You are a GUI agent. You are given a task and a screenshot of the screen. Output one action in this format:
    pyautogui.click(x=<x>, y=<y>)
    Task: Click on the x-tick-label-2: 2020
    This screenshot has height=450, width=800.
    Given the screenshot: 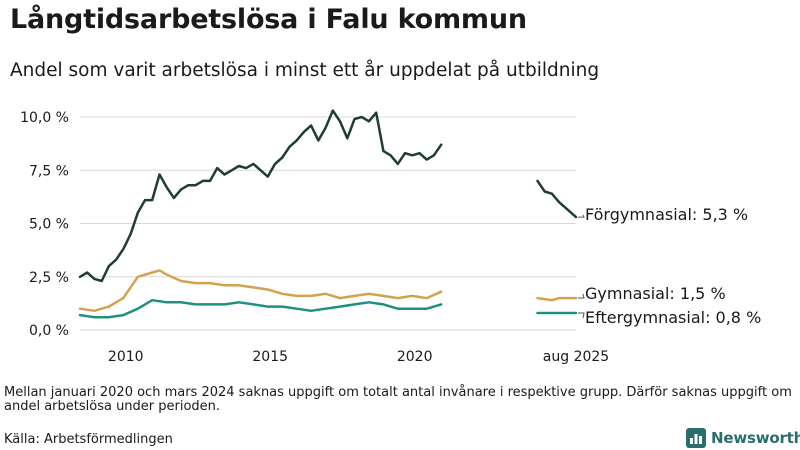 What is the action you would take?
    pyautogui.click(x=415, y=357)
    